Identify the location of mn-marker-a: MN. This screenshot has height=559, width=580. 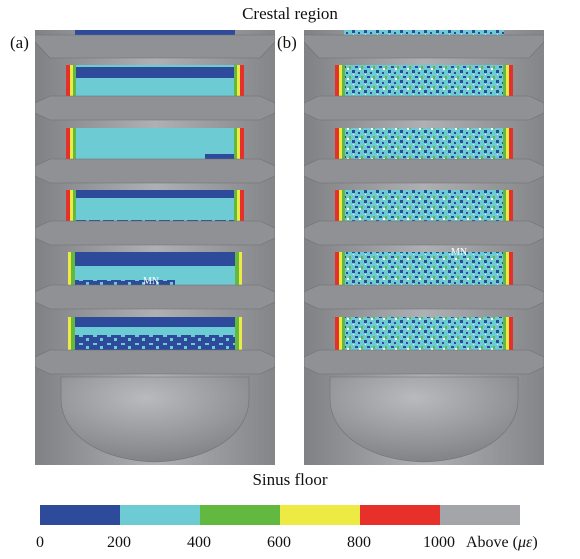
(151, 281).